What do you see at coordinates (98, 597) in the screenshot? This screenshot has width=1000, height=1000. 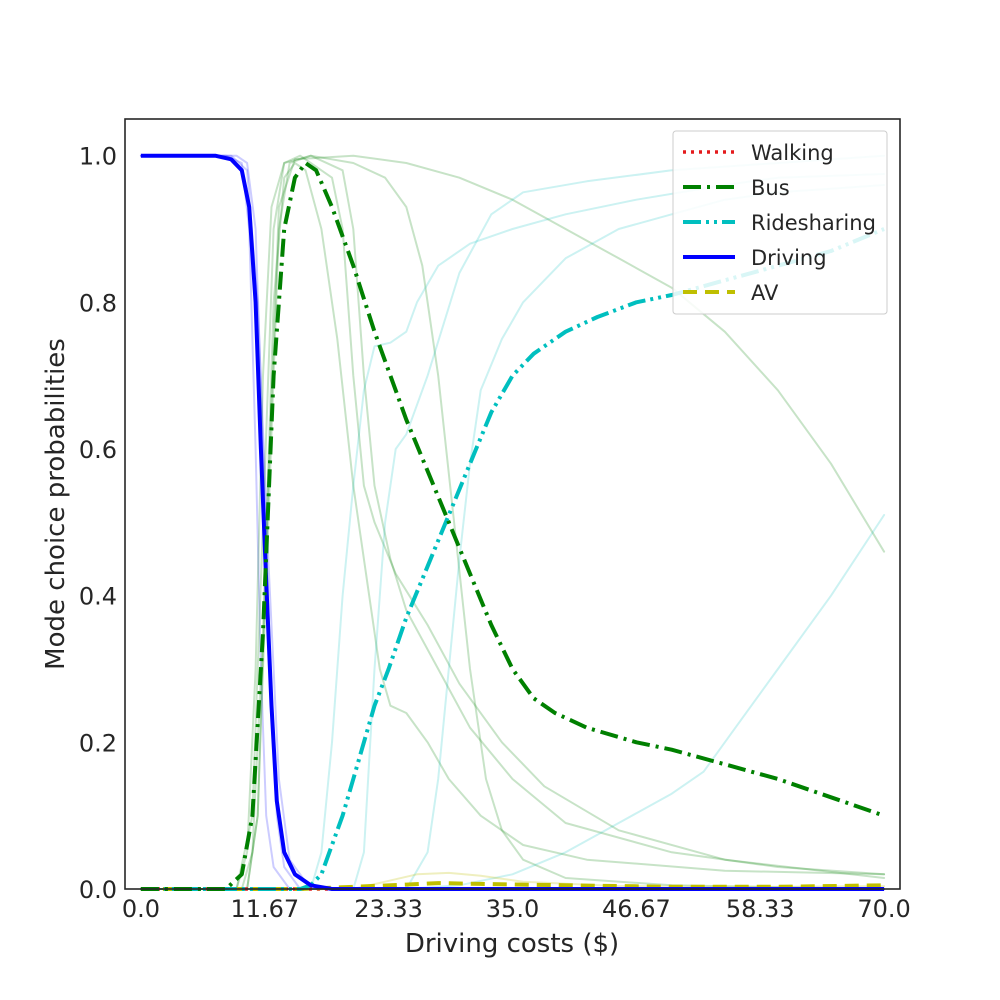 I see `y-tick-label: 0.4` at bounding box center [98, 597].